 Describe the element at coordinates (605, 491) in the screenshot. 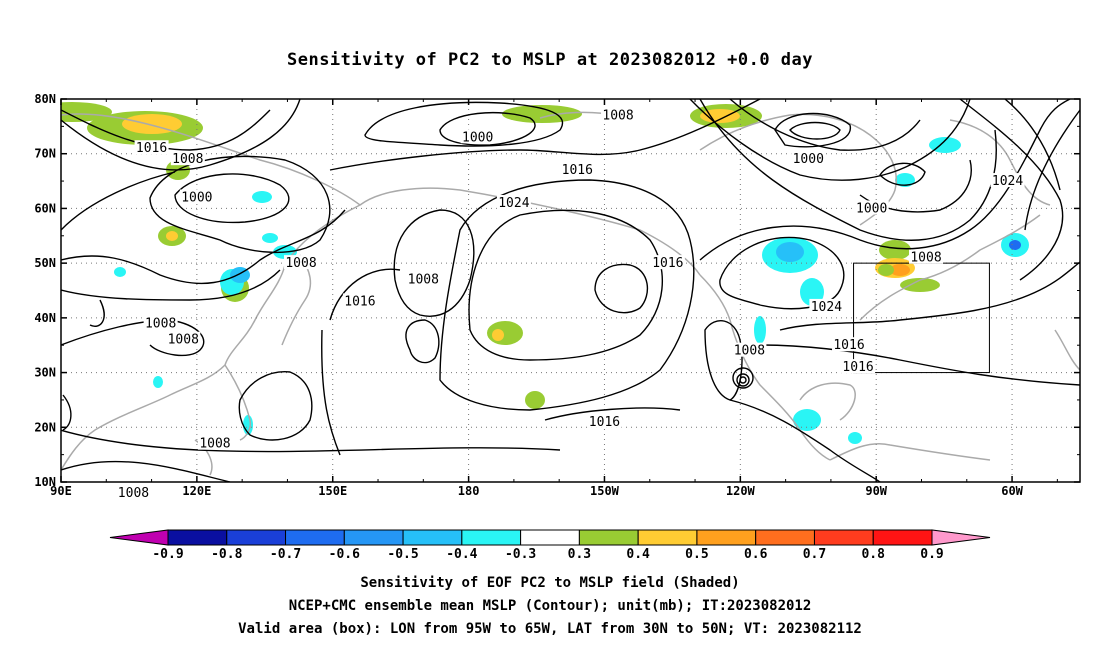

I see `lon-tick-label: 150W` at that location.